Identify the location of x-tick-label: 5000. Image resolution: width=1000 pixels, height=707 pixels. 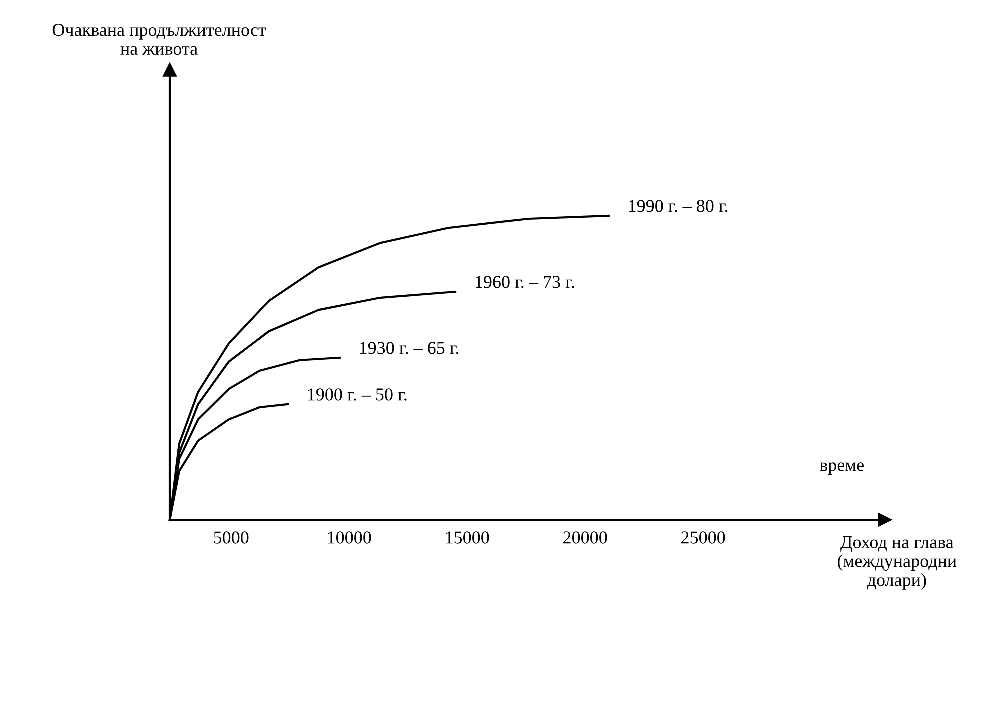
(231, 538).